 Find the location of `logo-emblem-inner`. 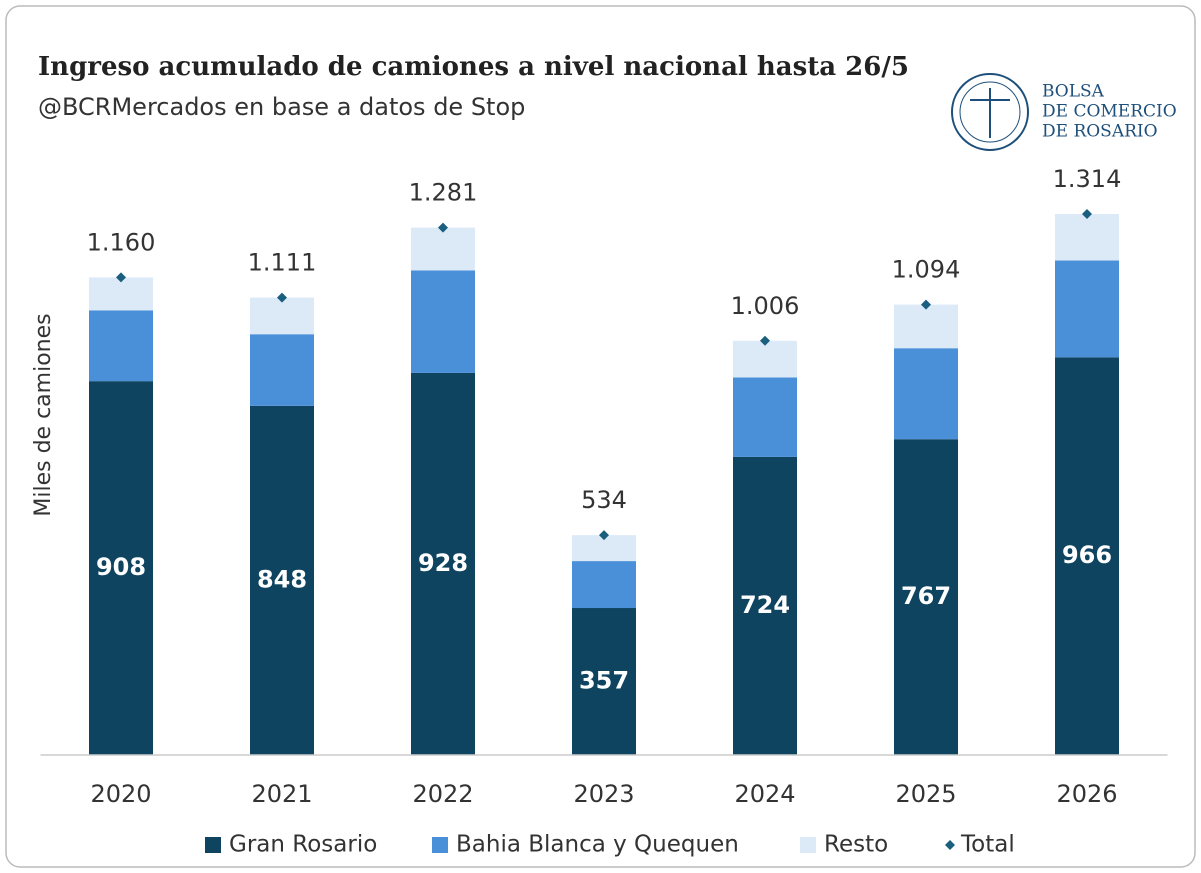

logo-emblem-inner is located at coordinates (990, 112).